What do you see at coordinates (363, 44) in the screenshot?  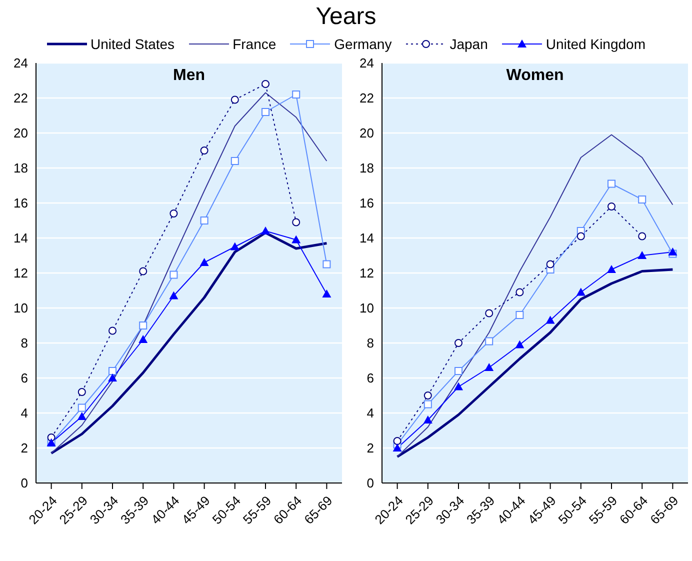 I see `legend-label: Germany` at bounding box center [363, 44].